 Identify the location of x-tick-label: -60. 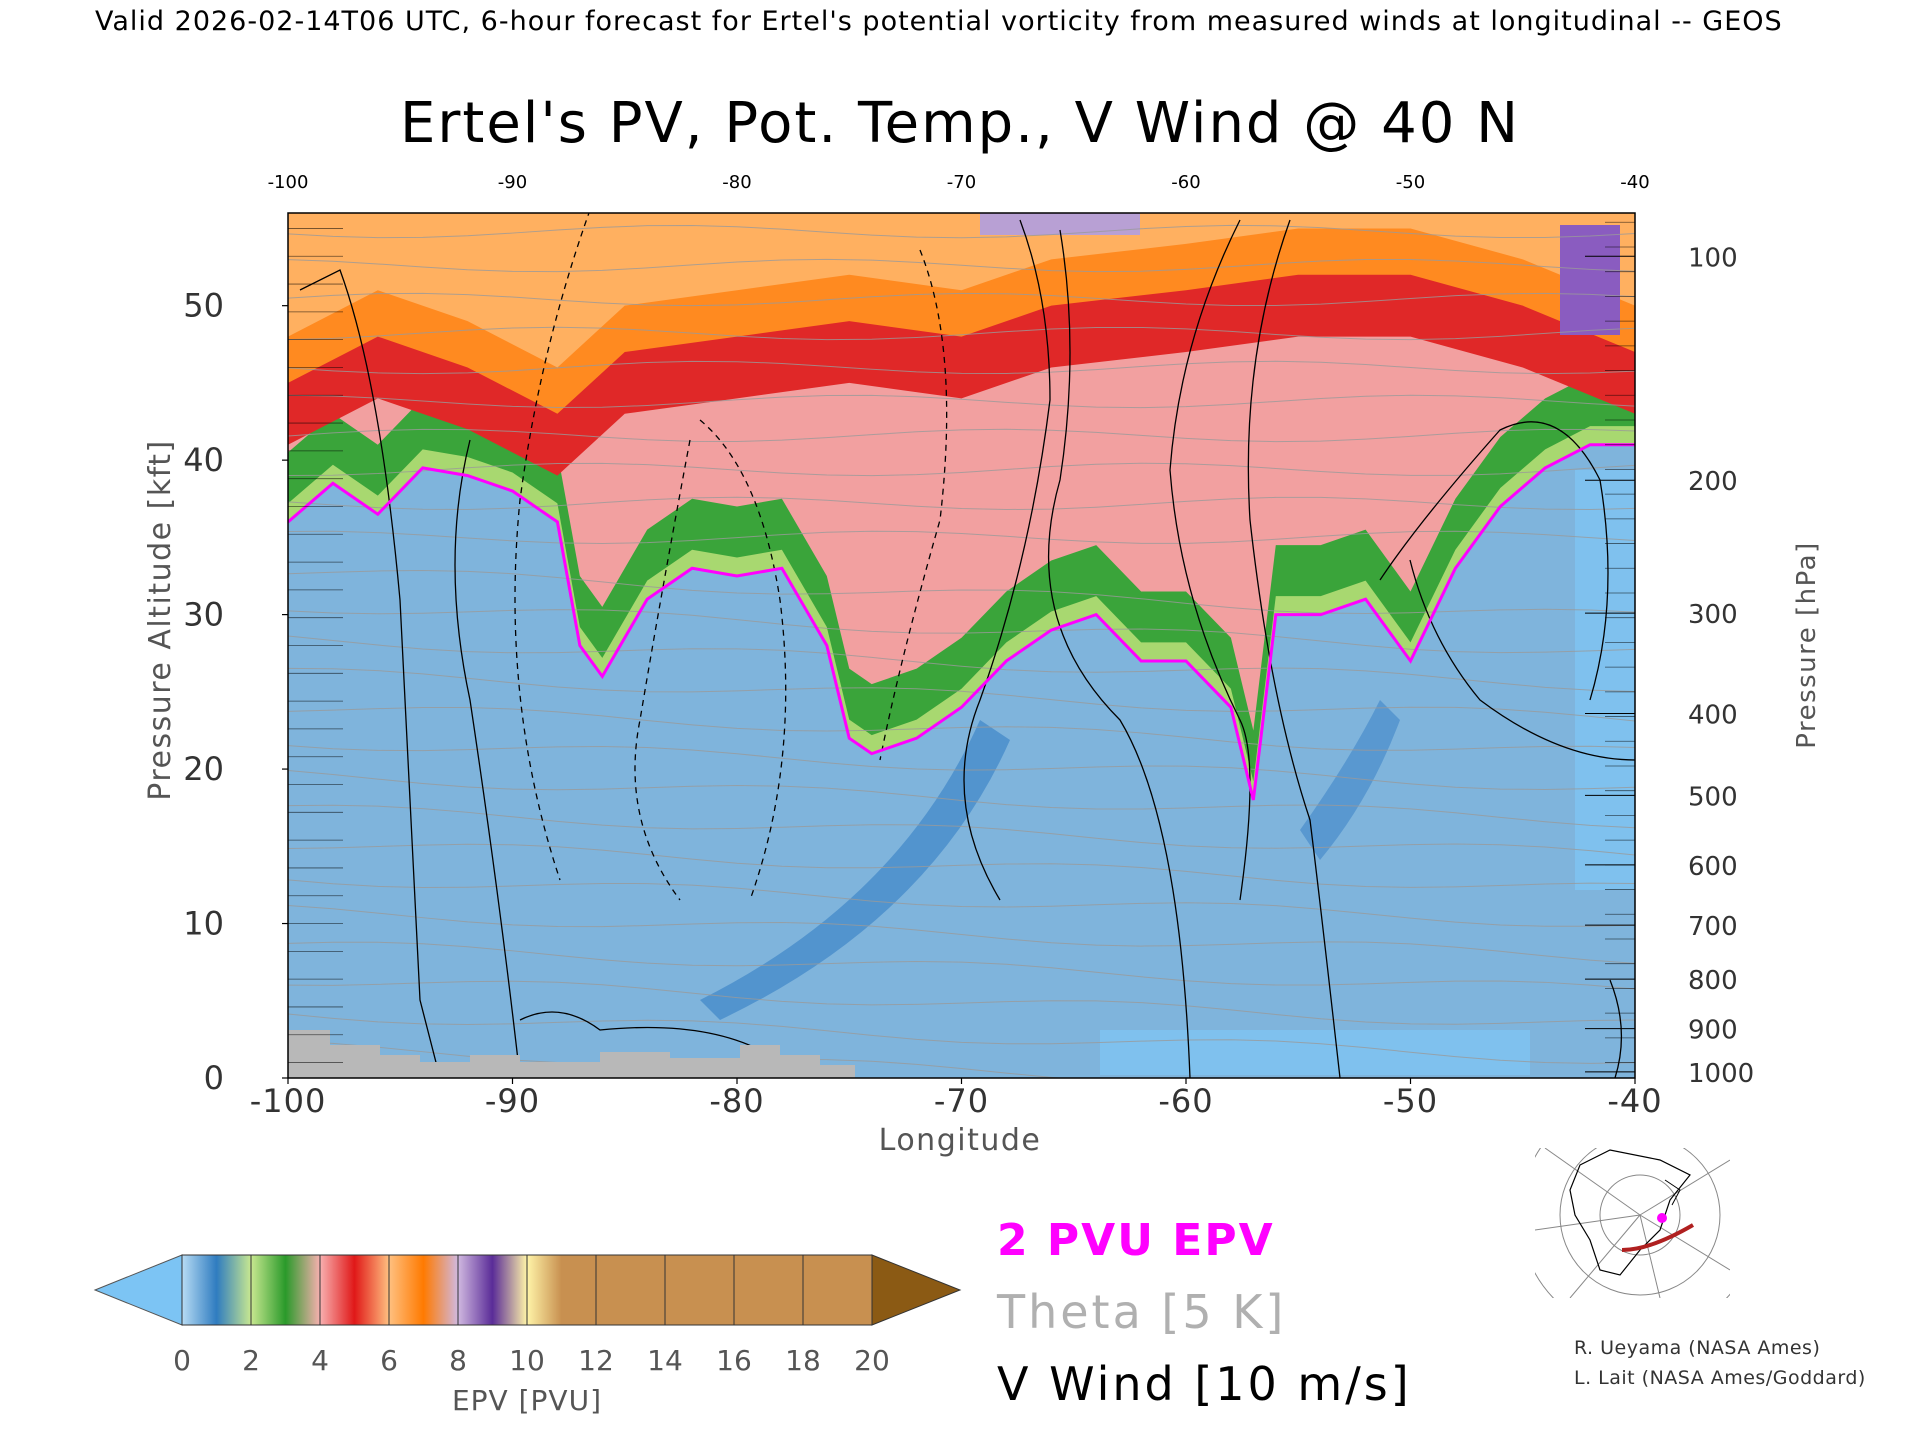
(1185, 1101).